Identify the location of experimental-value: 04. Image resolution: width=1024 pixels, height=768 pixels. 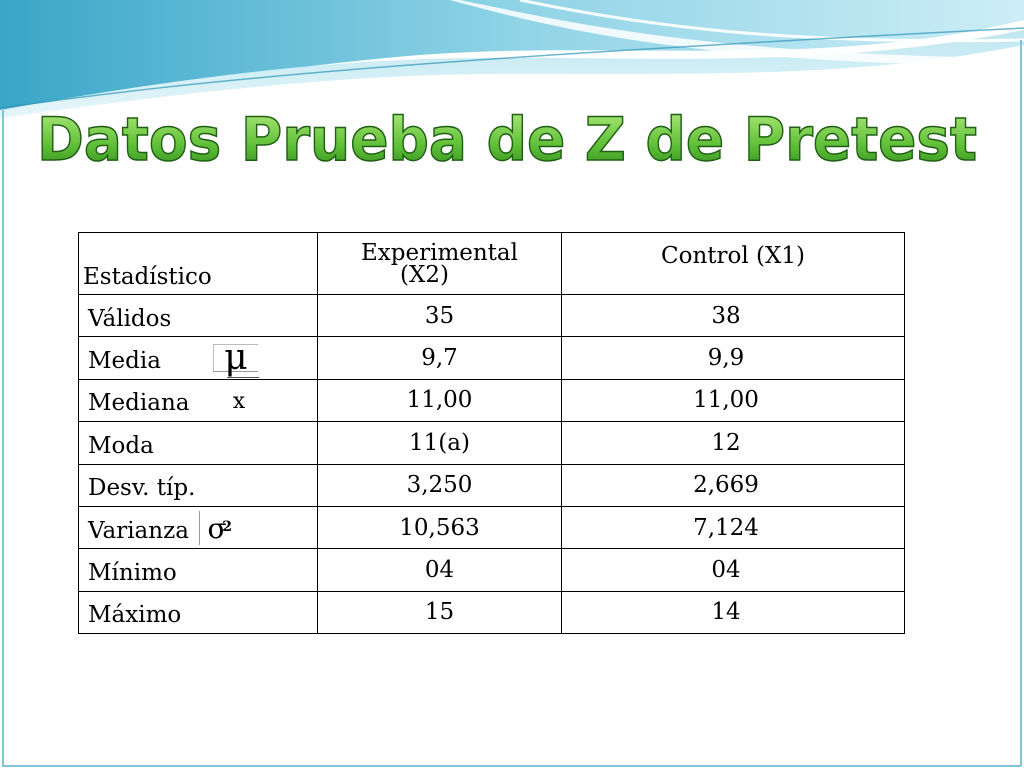
(439, 570).